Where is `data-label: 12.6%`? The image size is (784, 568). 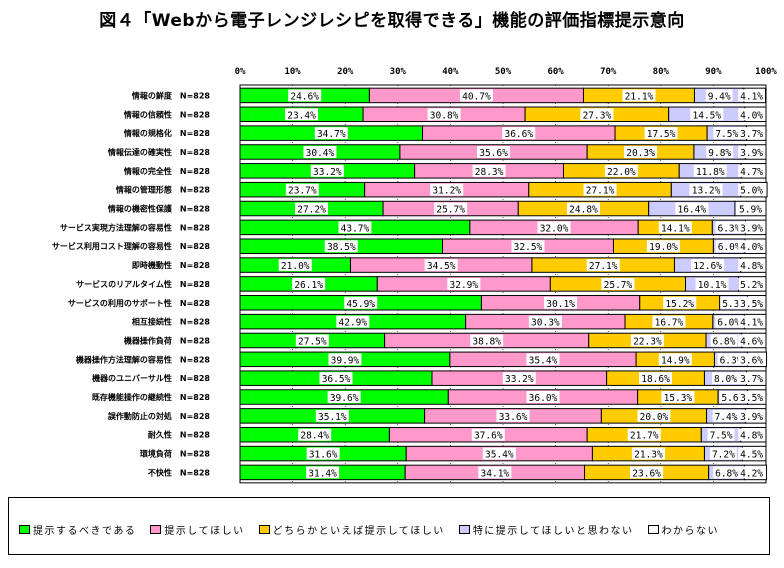
data-label: 12.6% is located at coordinates (707, 266).